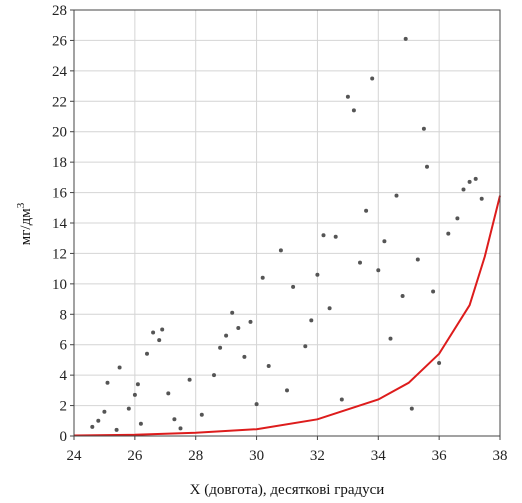  What do you see at coordinates (64, 315) in the screenshot?
I see `y-tick-label: 8` at bounding box center [64, 315].